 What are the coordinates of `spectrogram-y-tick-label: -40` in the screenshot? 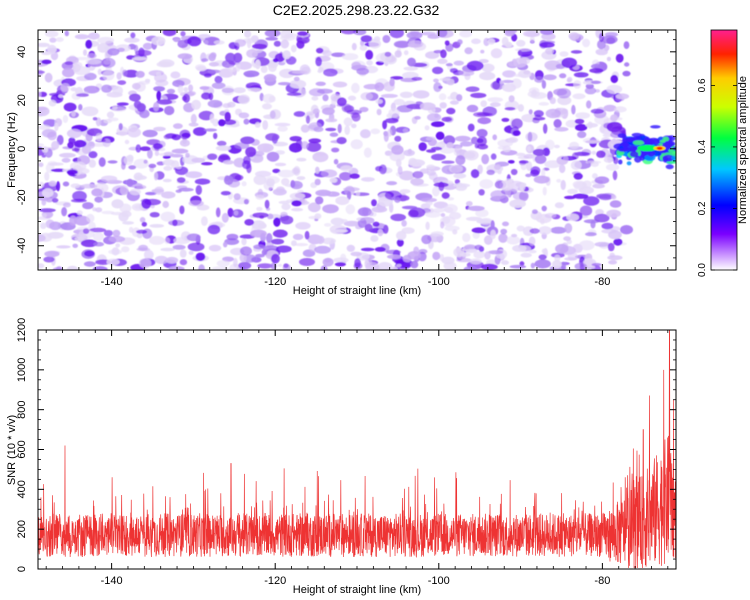 It's located at (22, 246).